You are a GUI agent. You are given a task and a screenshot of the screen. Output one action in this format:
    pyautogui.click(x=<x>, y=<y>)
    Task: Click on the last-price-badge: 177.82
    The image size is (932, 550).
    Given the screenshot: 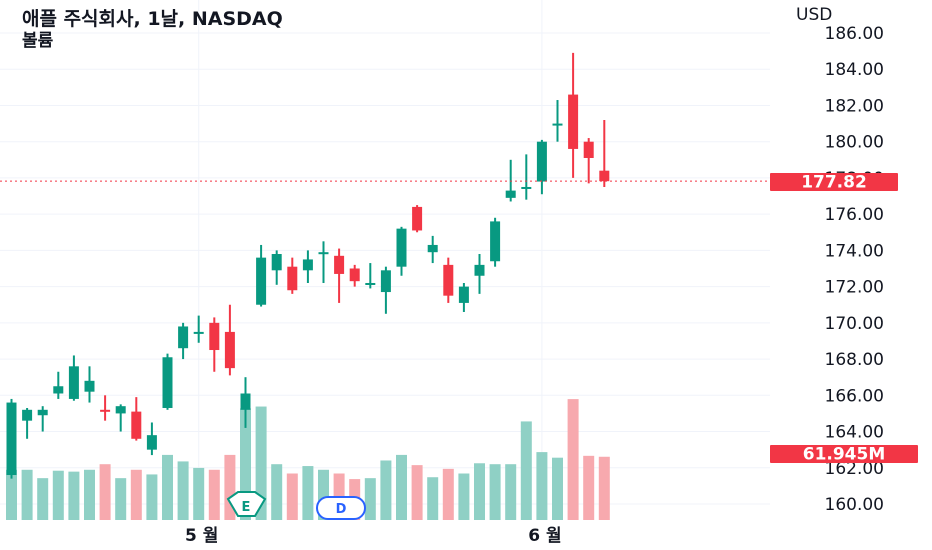 What is the action you would take?
    pyautogui.click(x=834, y=183)
    